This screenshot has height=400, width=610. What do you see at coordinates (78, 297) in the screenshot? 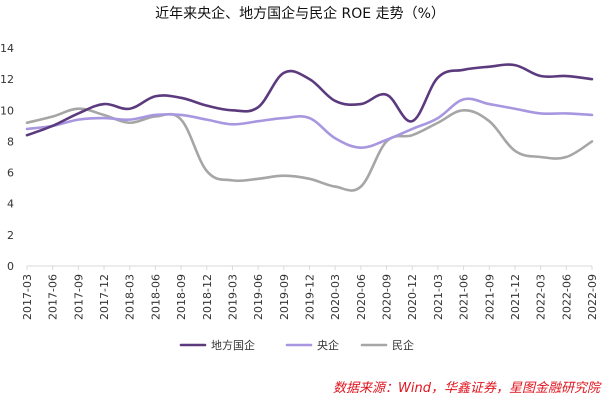
I see `x-tick-label: 2017-09` at bounding box center [78, 297].